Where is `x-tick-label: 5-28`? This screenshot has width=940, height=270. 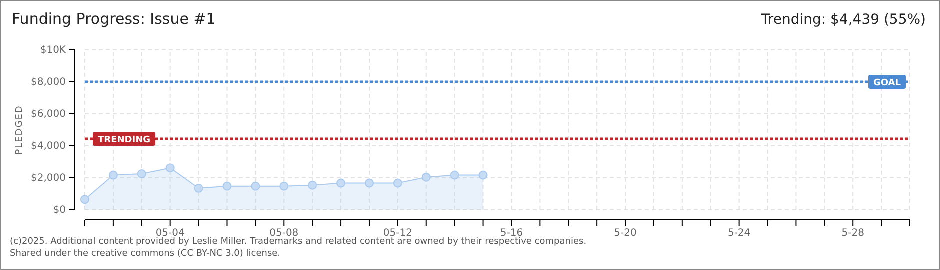
x-tick-label: 5-28 is located at coordinates (853, 234).